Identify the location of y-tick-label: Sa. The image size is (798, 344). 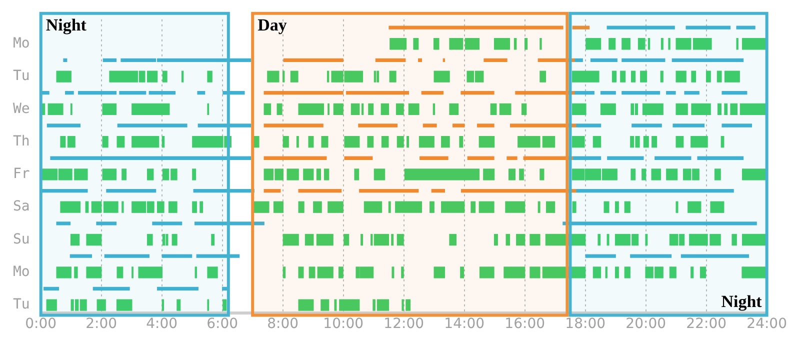
(21, 206).